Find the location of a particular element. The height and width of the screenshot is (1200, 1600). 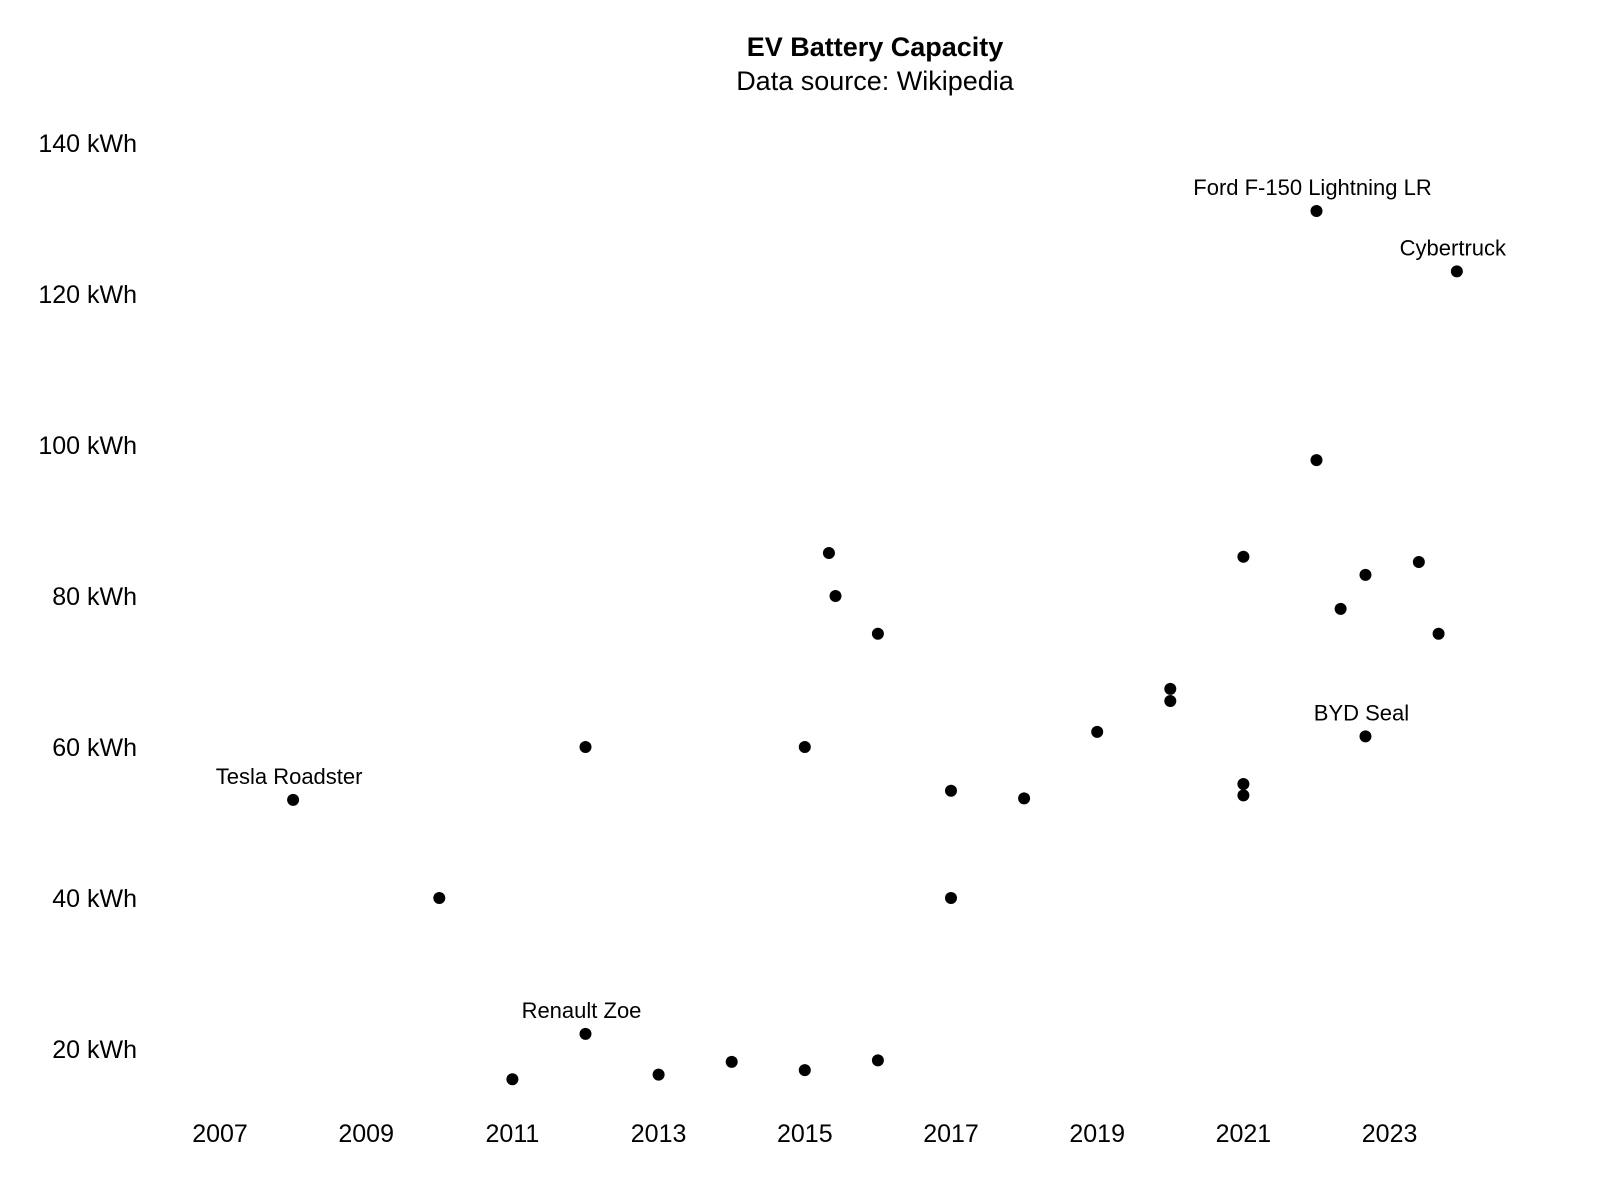

x-tick-label: 2023 is located at coordinates (1390, 1134).